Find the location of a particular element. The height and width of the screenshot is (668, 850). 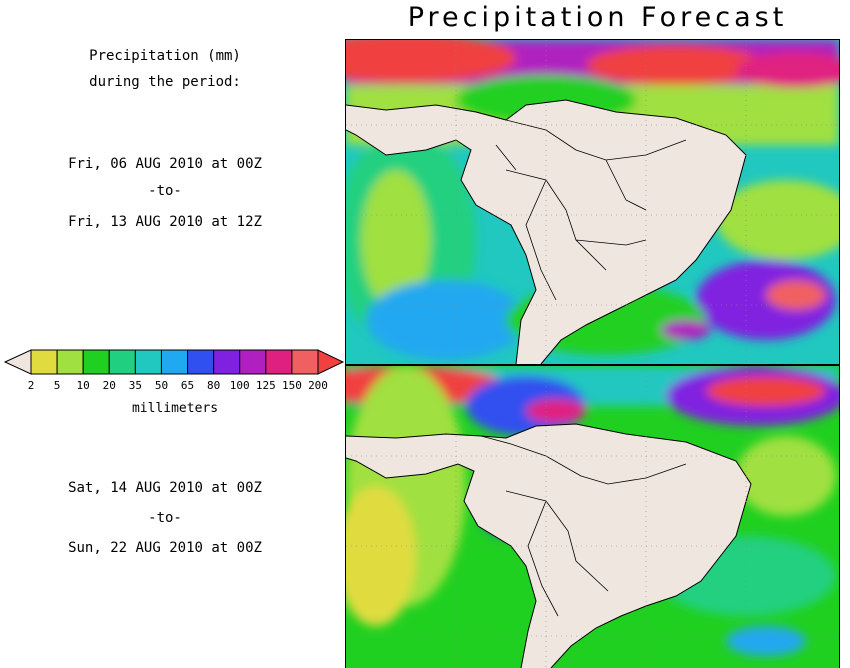

colorbar-unit-label: millimeters is located at coordinates (175, 408).